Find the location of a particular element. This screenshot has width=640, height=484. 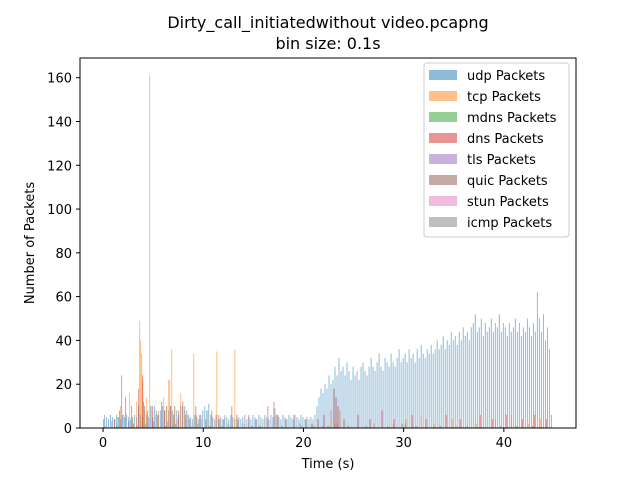

y-tick-label: 20 is located at coordinates (63, 385).